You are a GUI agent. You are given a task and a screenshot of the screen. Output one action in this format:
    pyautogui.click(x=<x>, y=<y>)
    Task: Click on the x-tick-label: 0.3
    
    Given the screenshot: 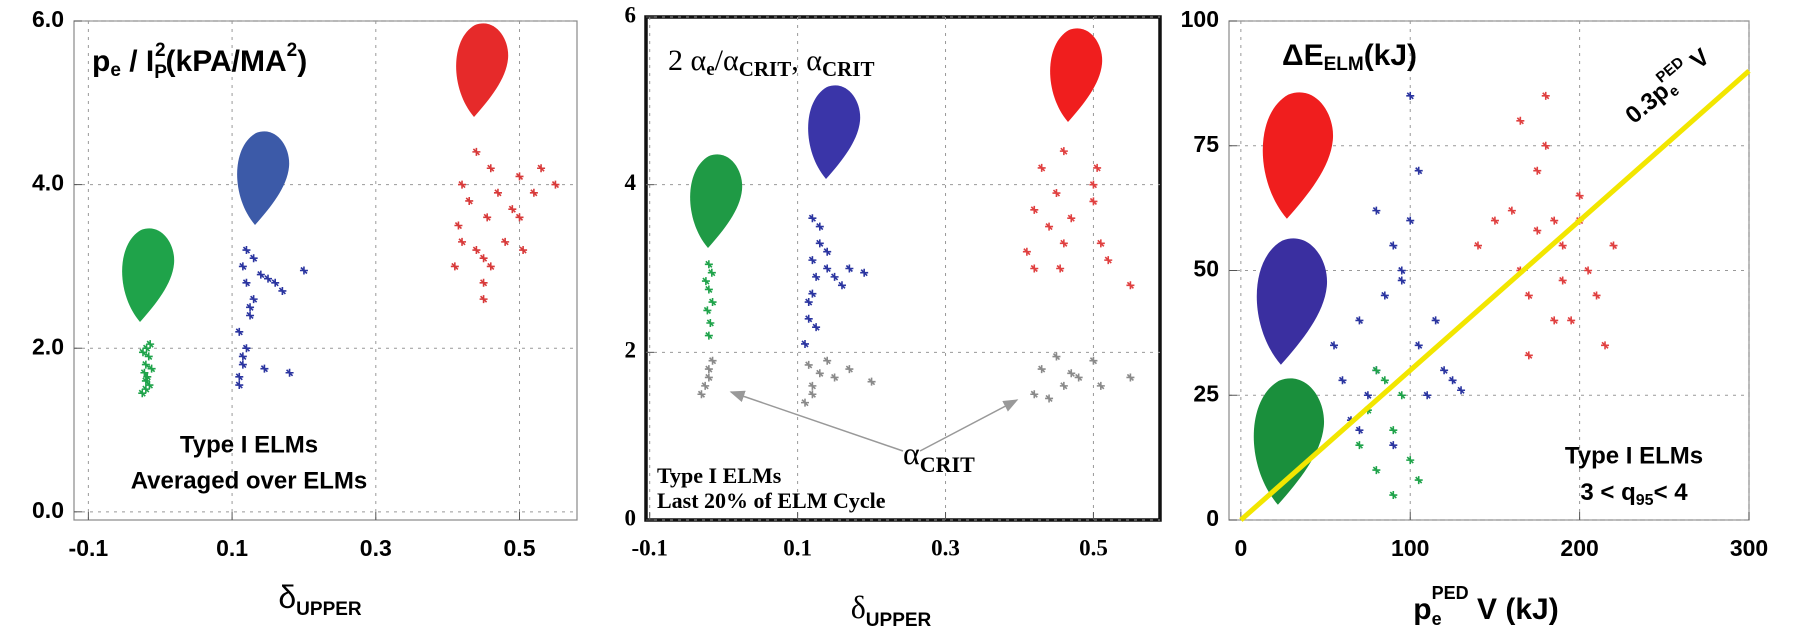 What is the action you would take?
    pyautogui.click(x=376, y=548)
    